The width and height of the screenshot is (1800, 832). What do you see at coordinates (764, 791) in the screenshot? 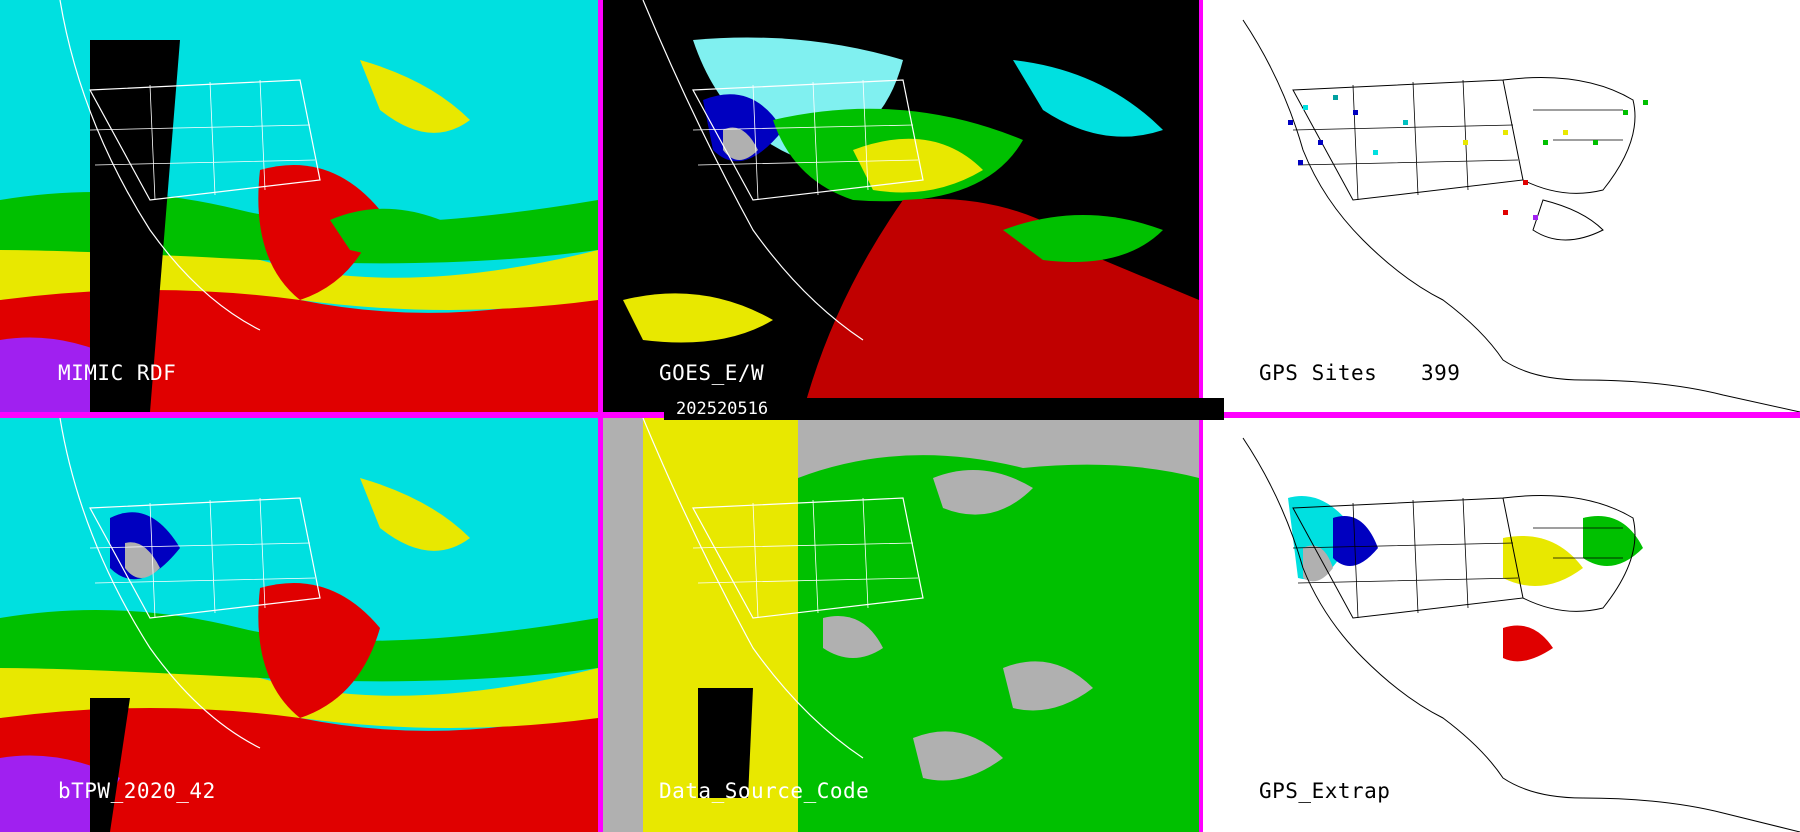
I see `data-source-code-label: Data_Source_Code` at bounding box center [764, 791].